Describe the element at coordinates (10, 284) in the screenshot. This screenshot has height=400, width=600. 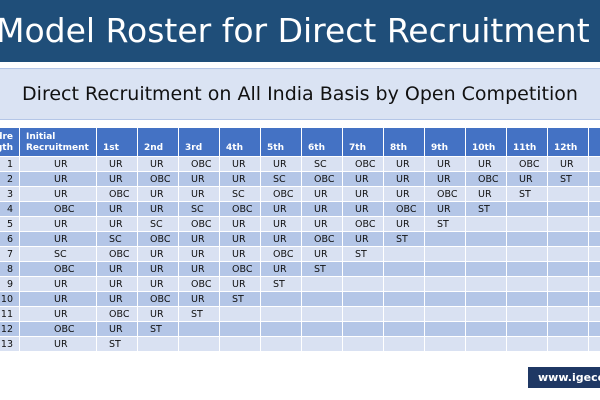
I see `cadre-strength: 9` at that location.